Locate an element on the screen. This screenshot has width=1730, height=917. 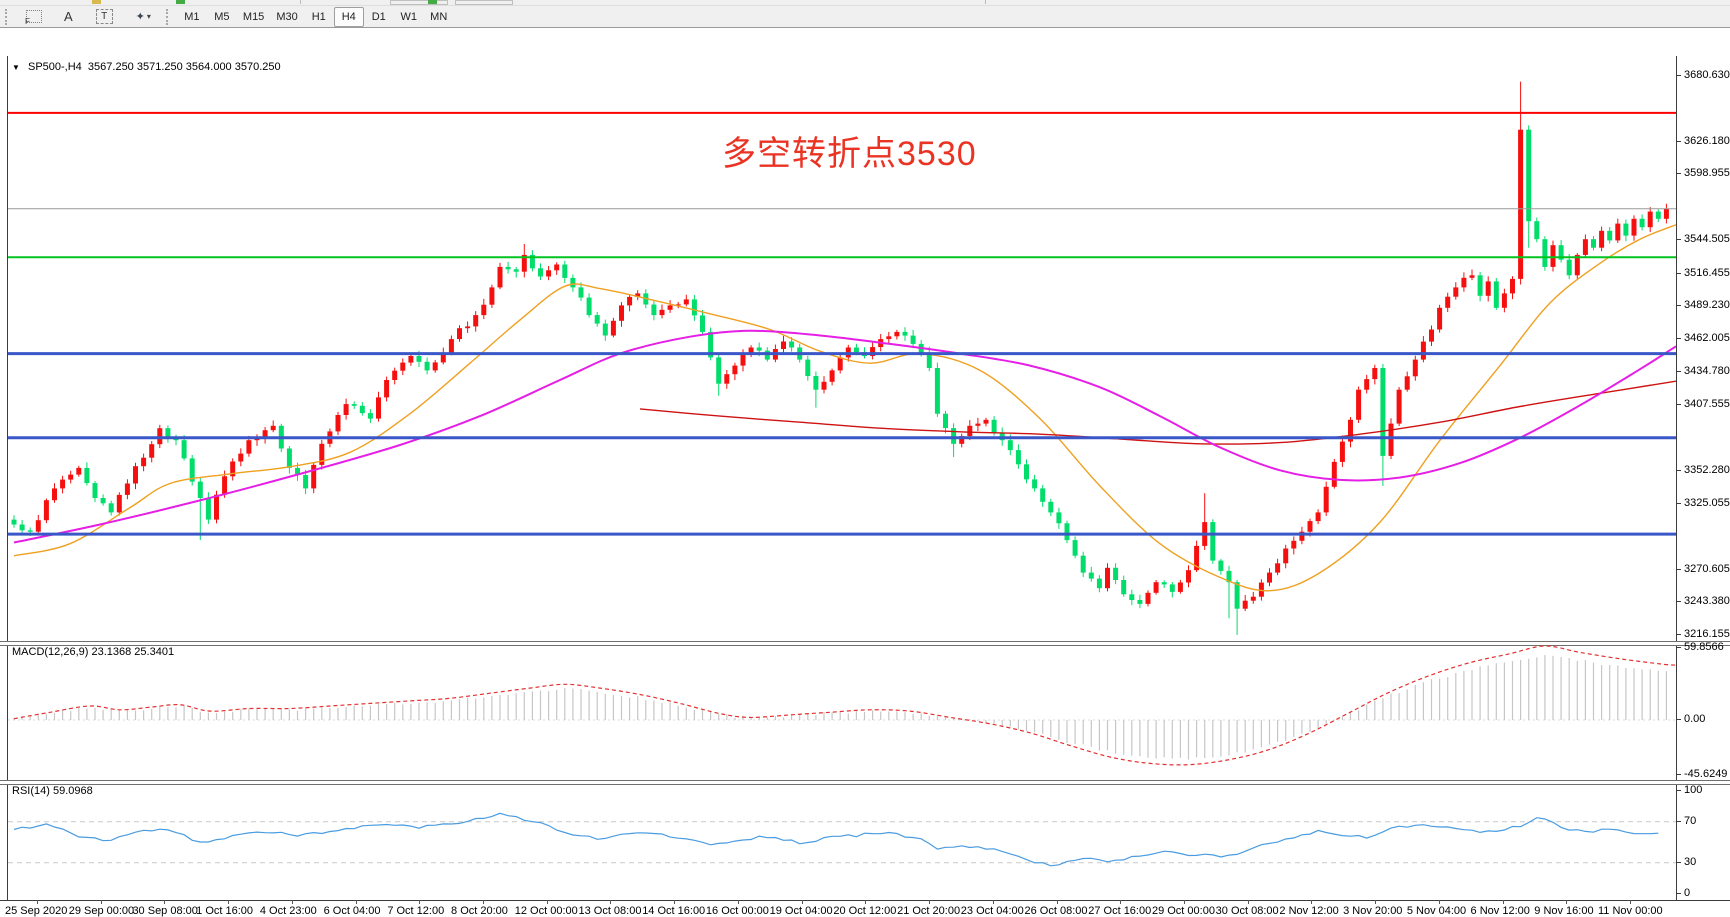
timeframe-button-h4: H4 is located at coordinates (348, 16).